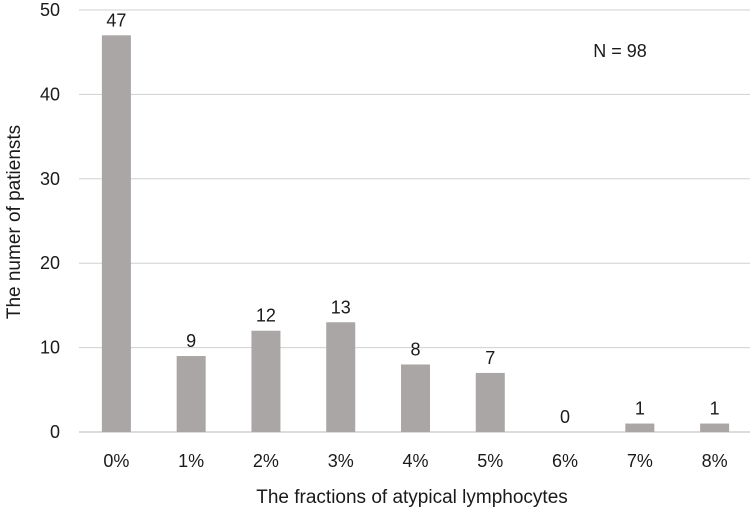 This screenshot has height=511, width=750. I want to click on data-label: 0, so click(565, 417).